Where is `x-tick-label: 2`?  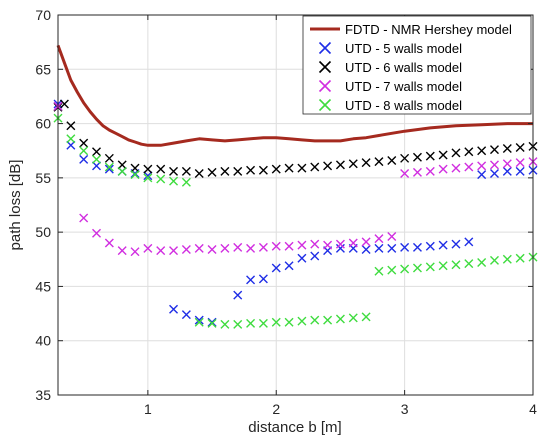 x-tick-label: 2 is located at coordinates (276, 409).